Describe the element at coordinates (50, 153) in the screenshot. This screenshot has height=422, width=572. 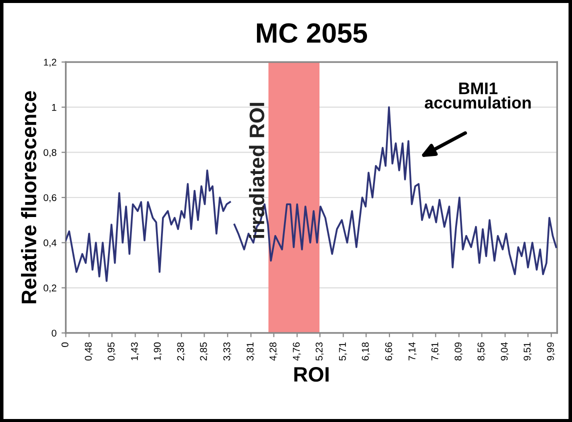
I see `y-tick-label: 0,8` at that location.